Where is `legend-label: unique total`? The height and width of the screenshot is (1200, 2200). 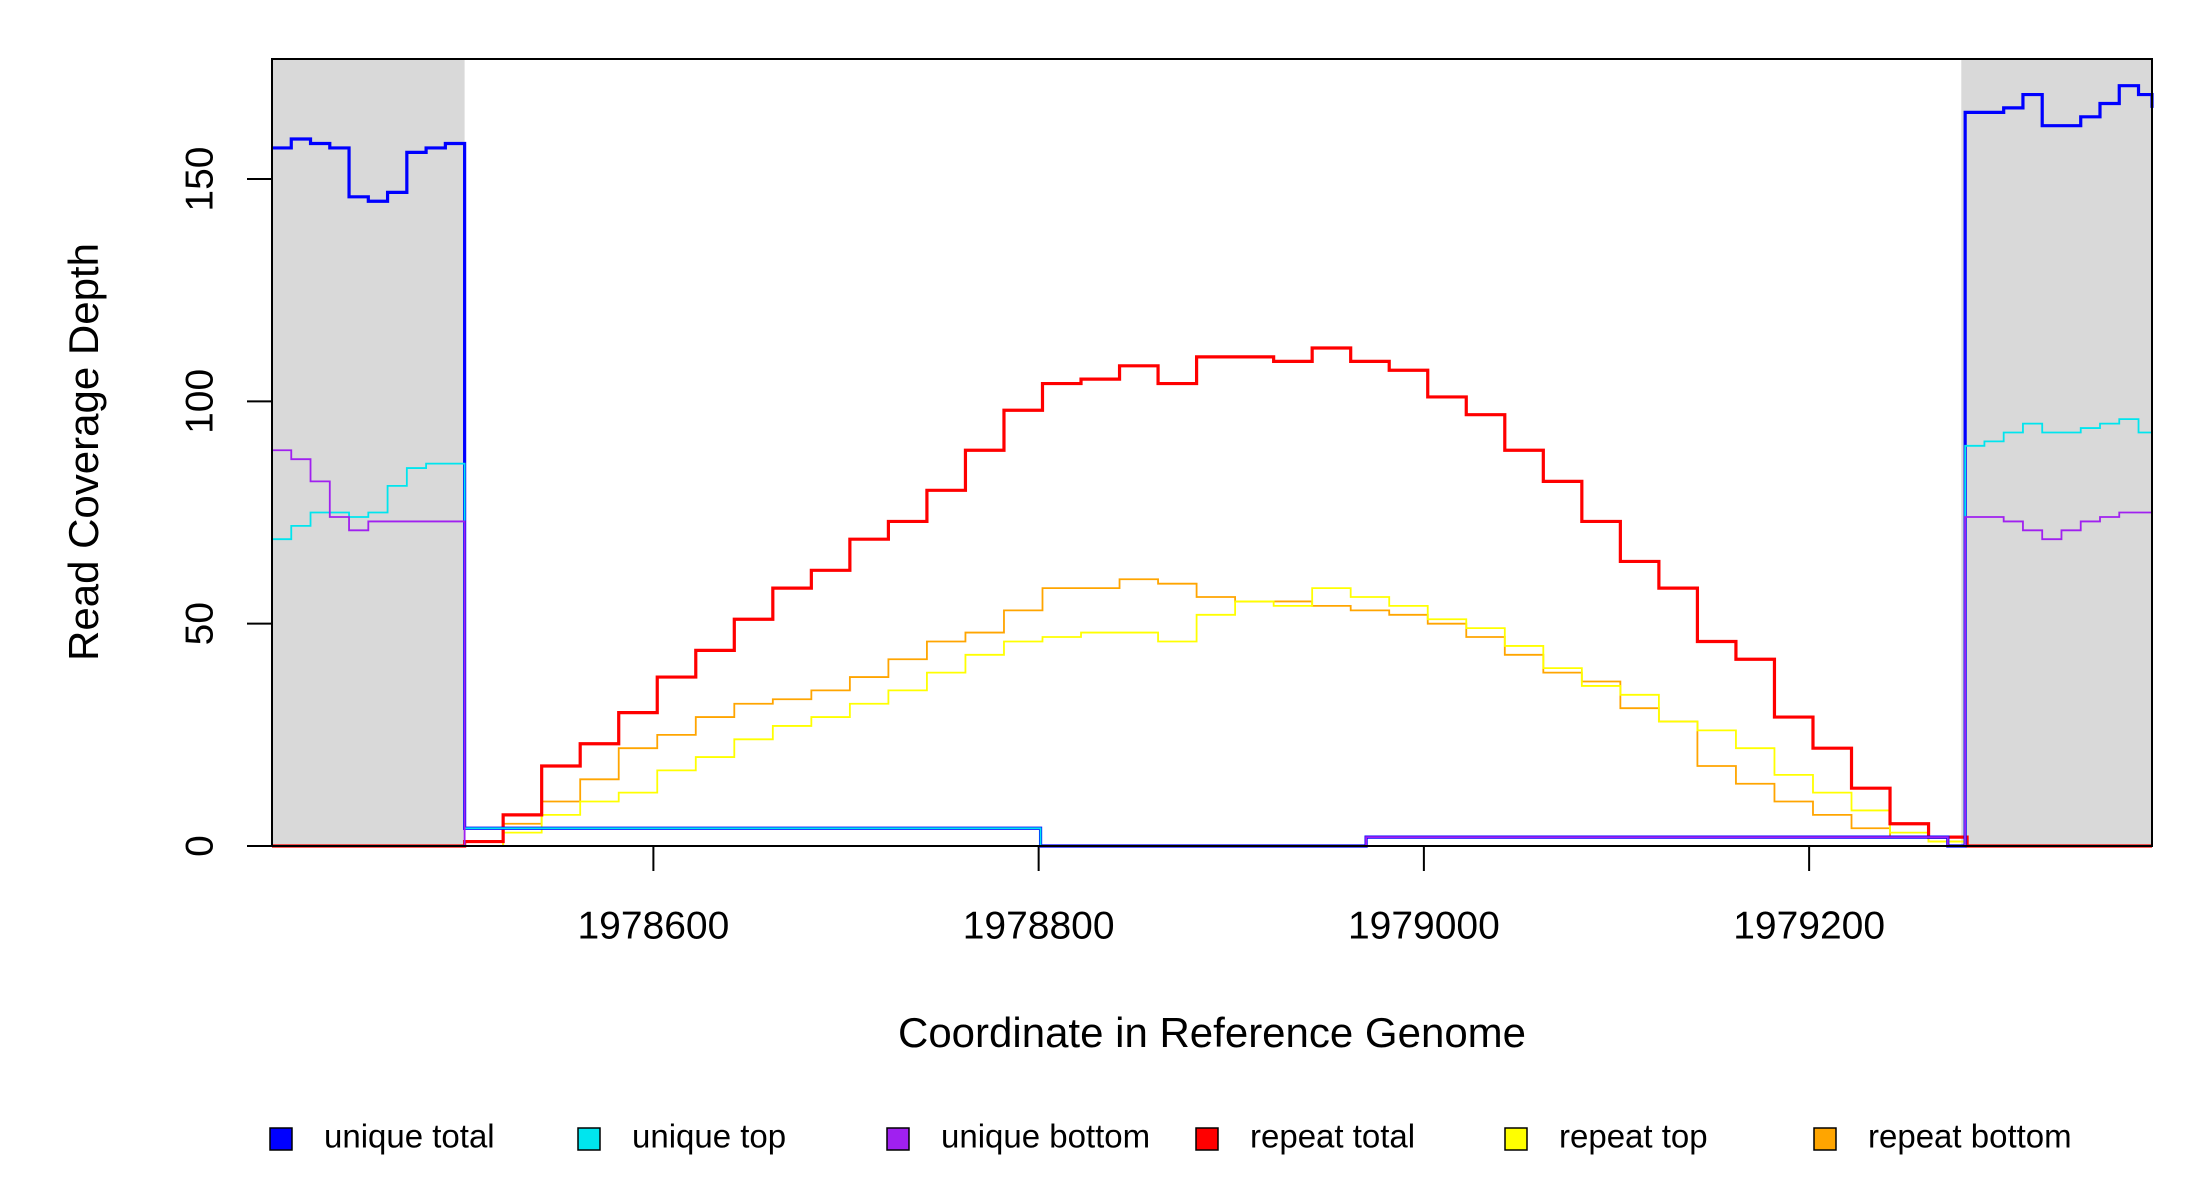 legend-label: unique total is located at coordinates (409, 1136).